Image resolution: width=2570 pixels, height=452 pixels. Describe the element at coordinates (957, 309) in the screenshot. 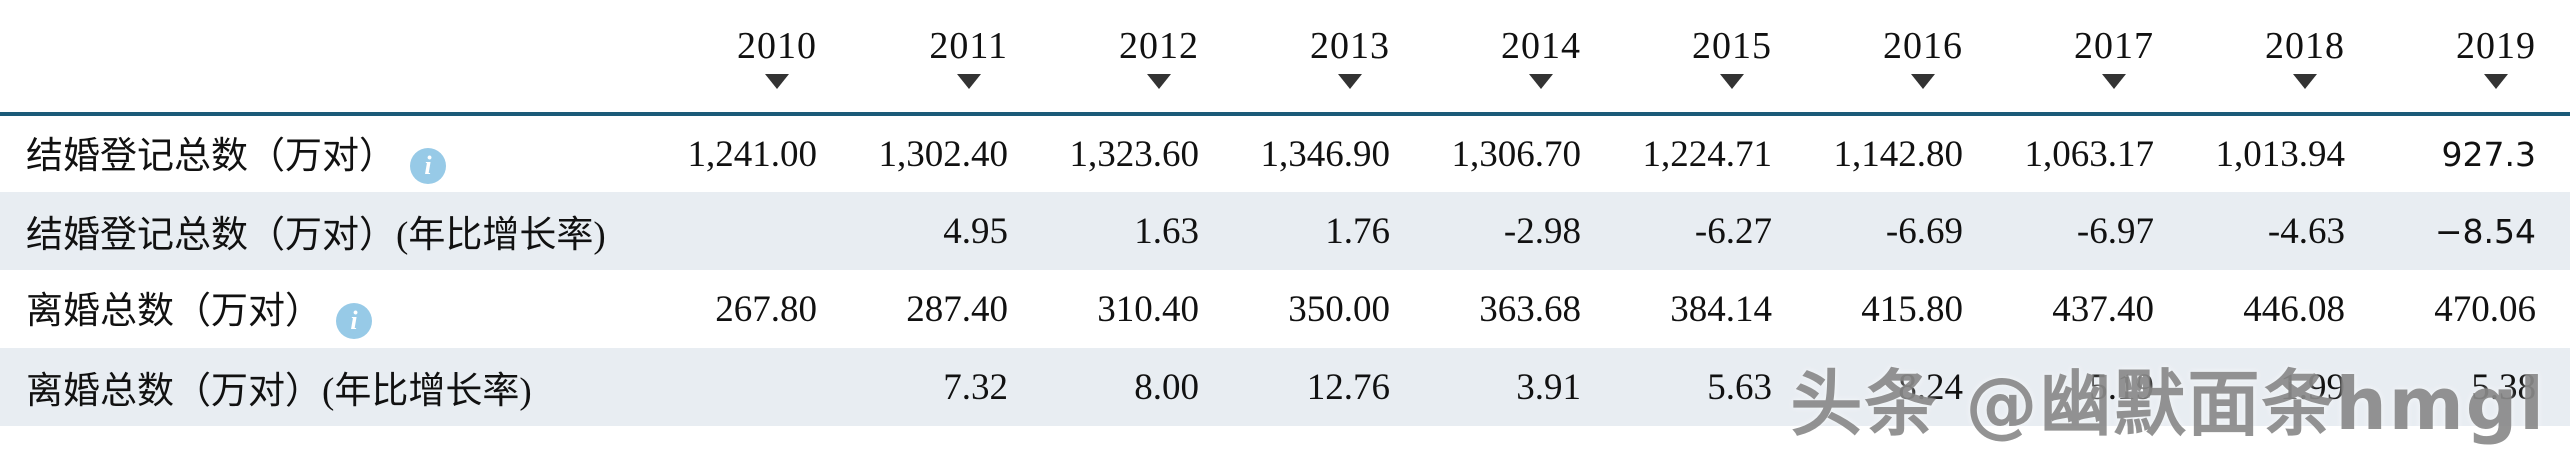

I see `table-cell: 287.40` at that location.